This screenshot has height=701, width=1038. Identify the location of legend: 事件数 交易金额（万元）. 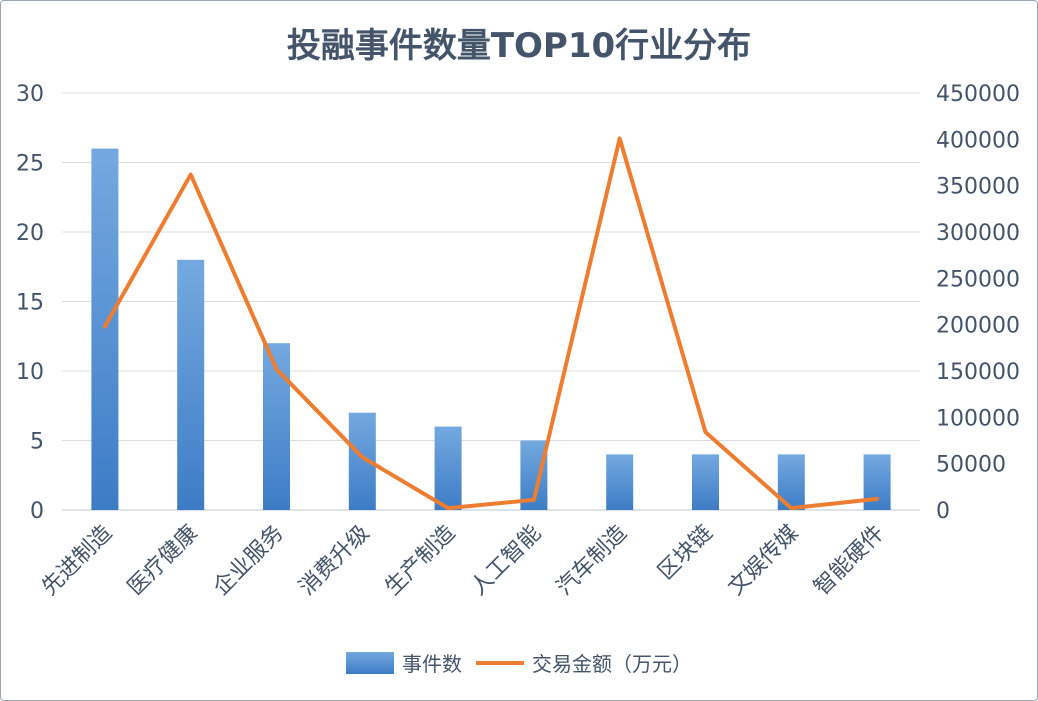
(519, 662).